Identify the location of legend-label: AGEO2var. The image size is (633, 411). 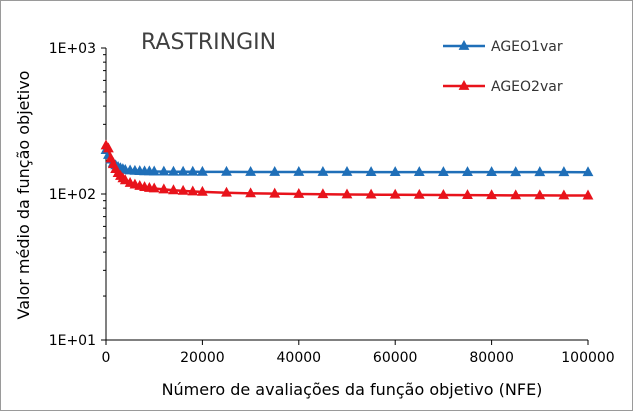
(527, 87).